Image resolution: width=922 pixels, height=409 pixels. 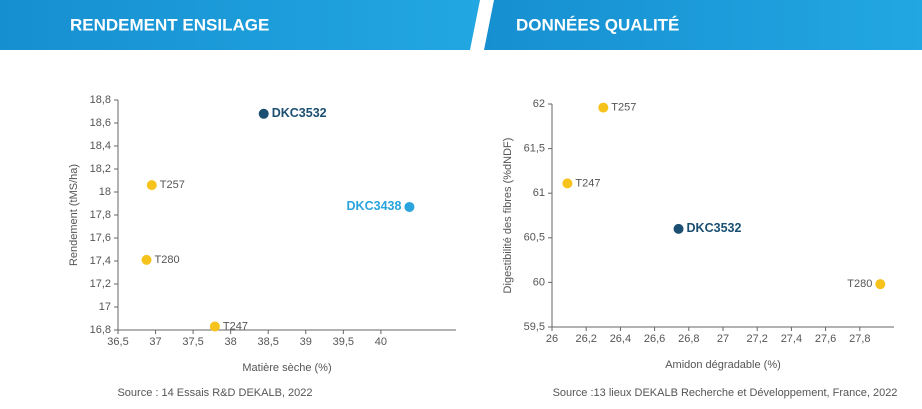 I want to click on x-tick-label: 26,6, so click(x=654, y=339).